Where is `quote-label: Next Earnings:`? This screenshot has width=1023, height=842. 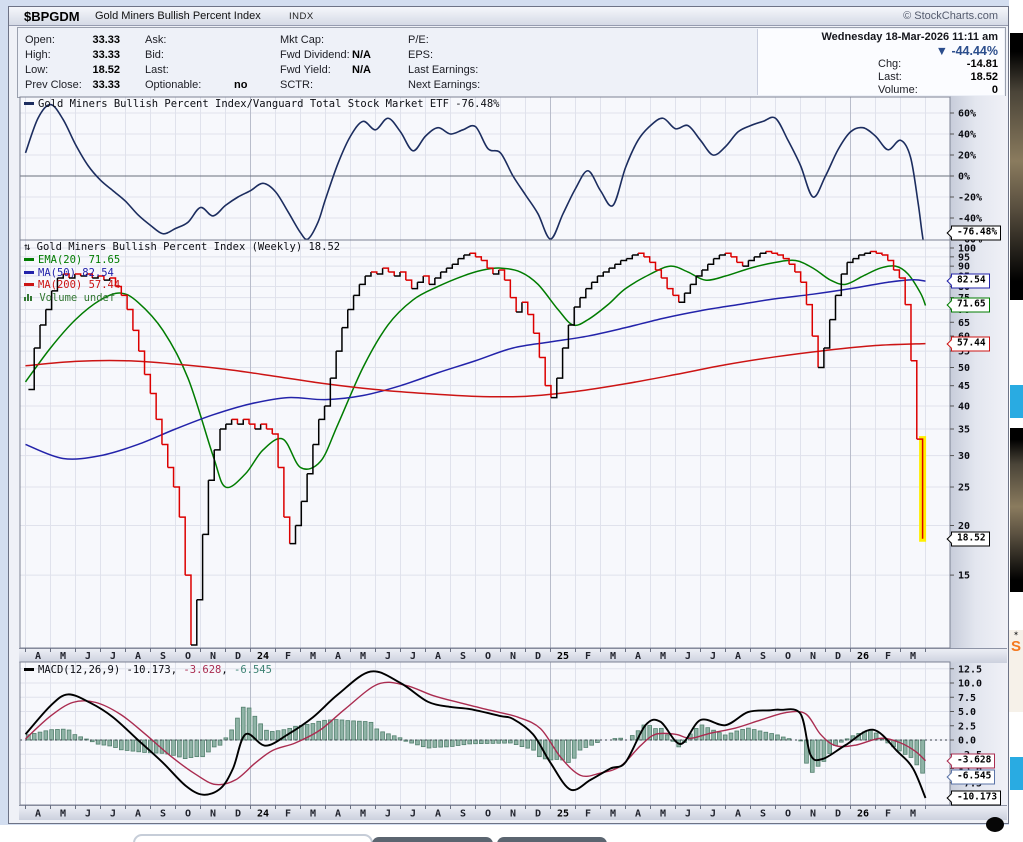 quote-label: Next Earnings: is located at coordinates (444, 85).